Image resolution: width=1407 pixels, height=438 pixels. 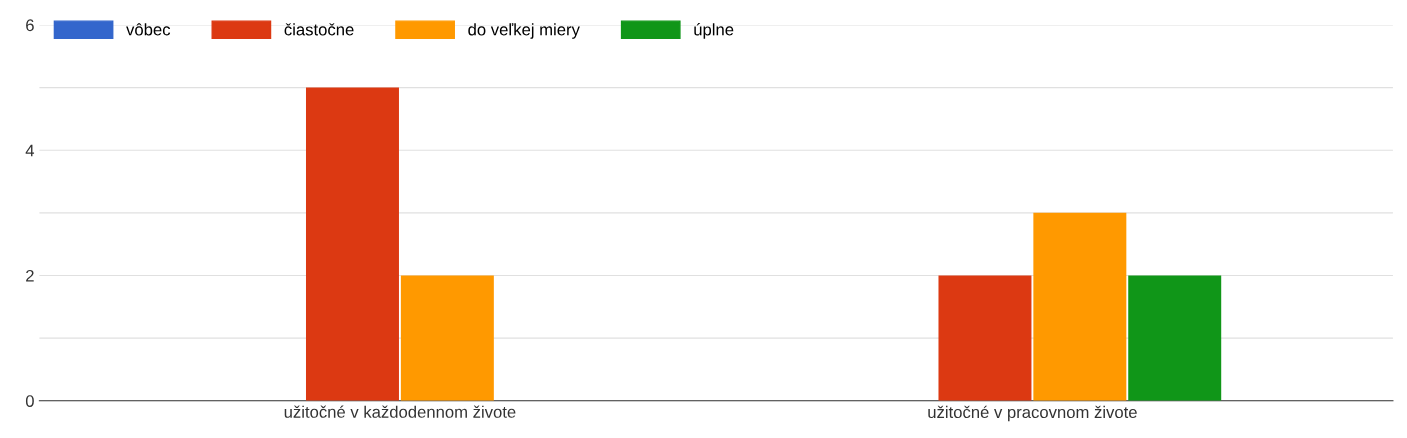 I want to click on y-tick-label: 4, so click(x=30, y=150).